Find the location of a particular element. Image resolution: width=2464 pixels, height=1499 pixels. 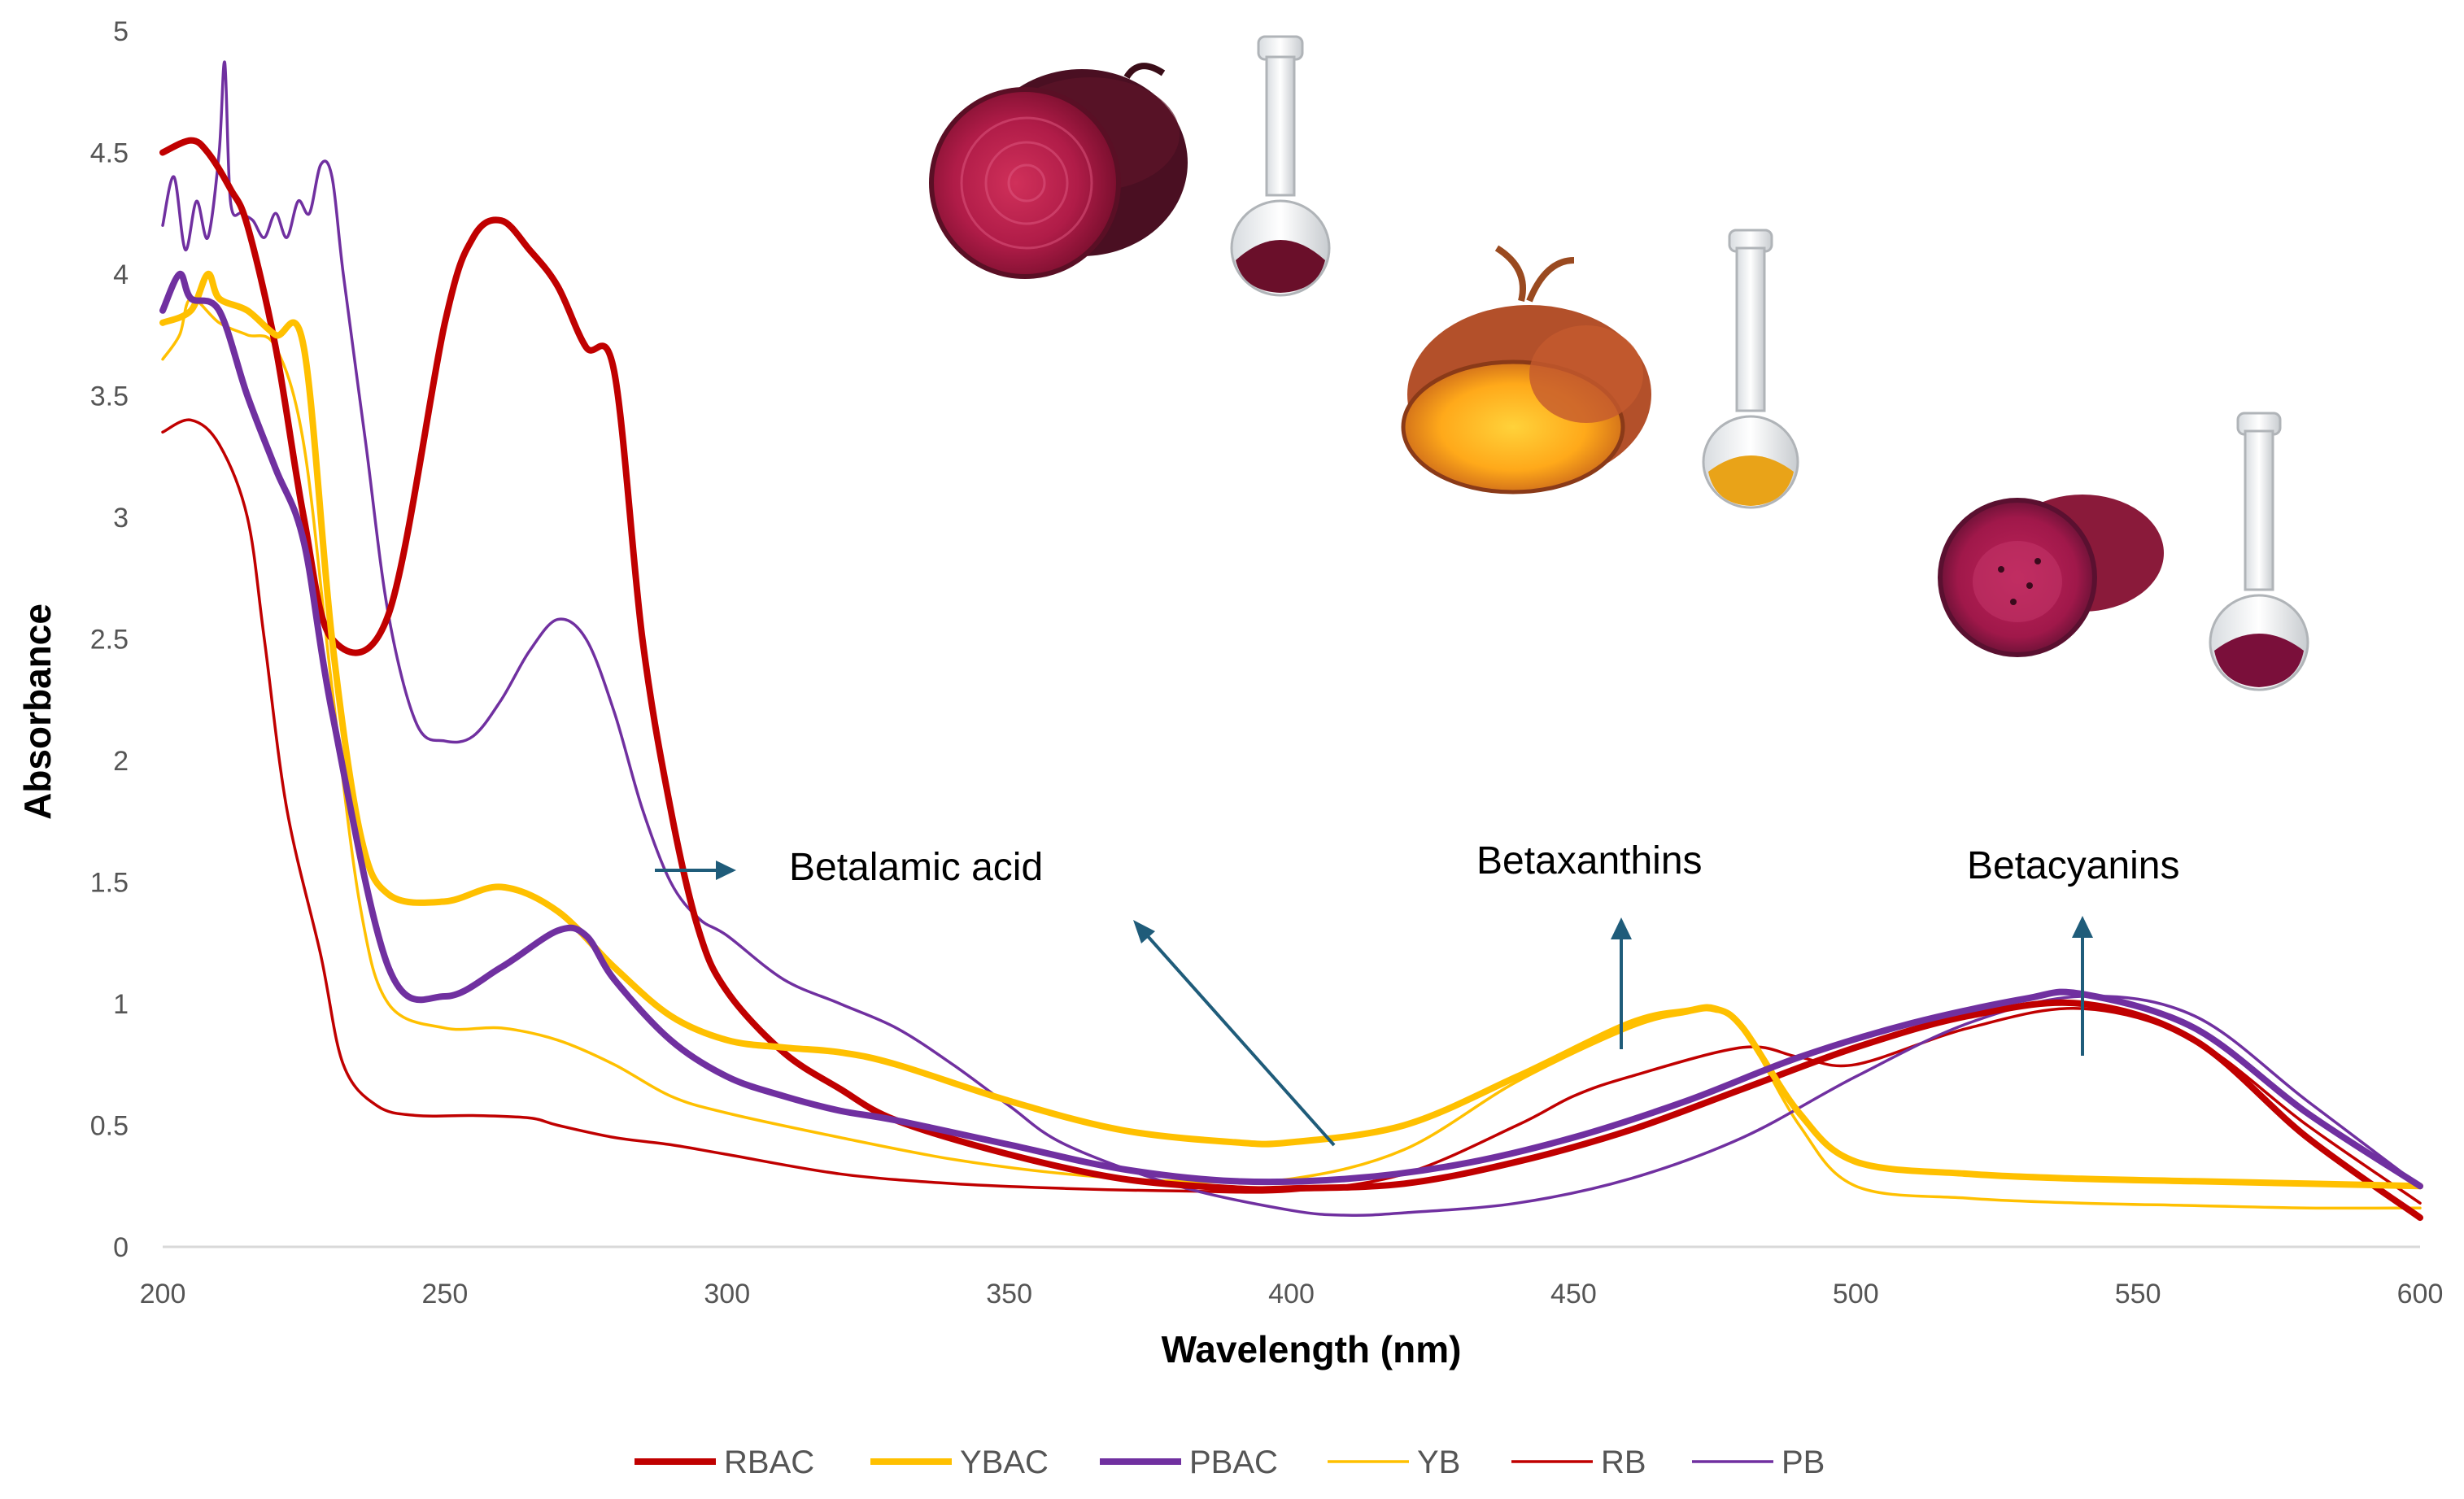

purple-flask-image is located at coordinates (2259, 551).